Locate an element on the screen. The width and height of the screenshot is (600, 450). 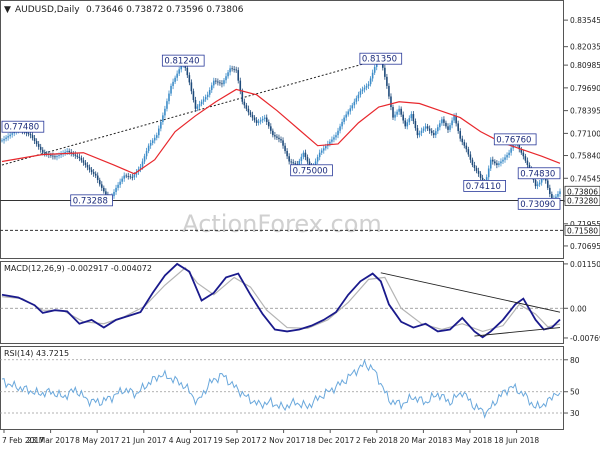
x-tick-label: 21 Jun 2017 is located at coordinates (143, 440).